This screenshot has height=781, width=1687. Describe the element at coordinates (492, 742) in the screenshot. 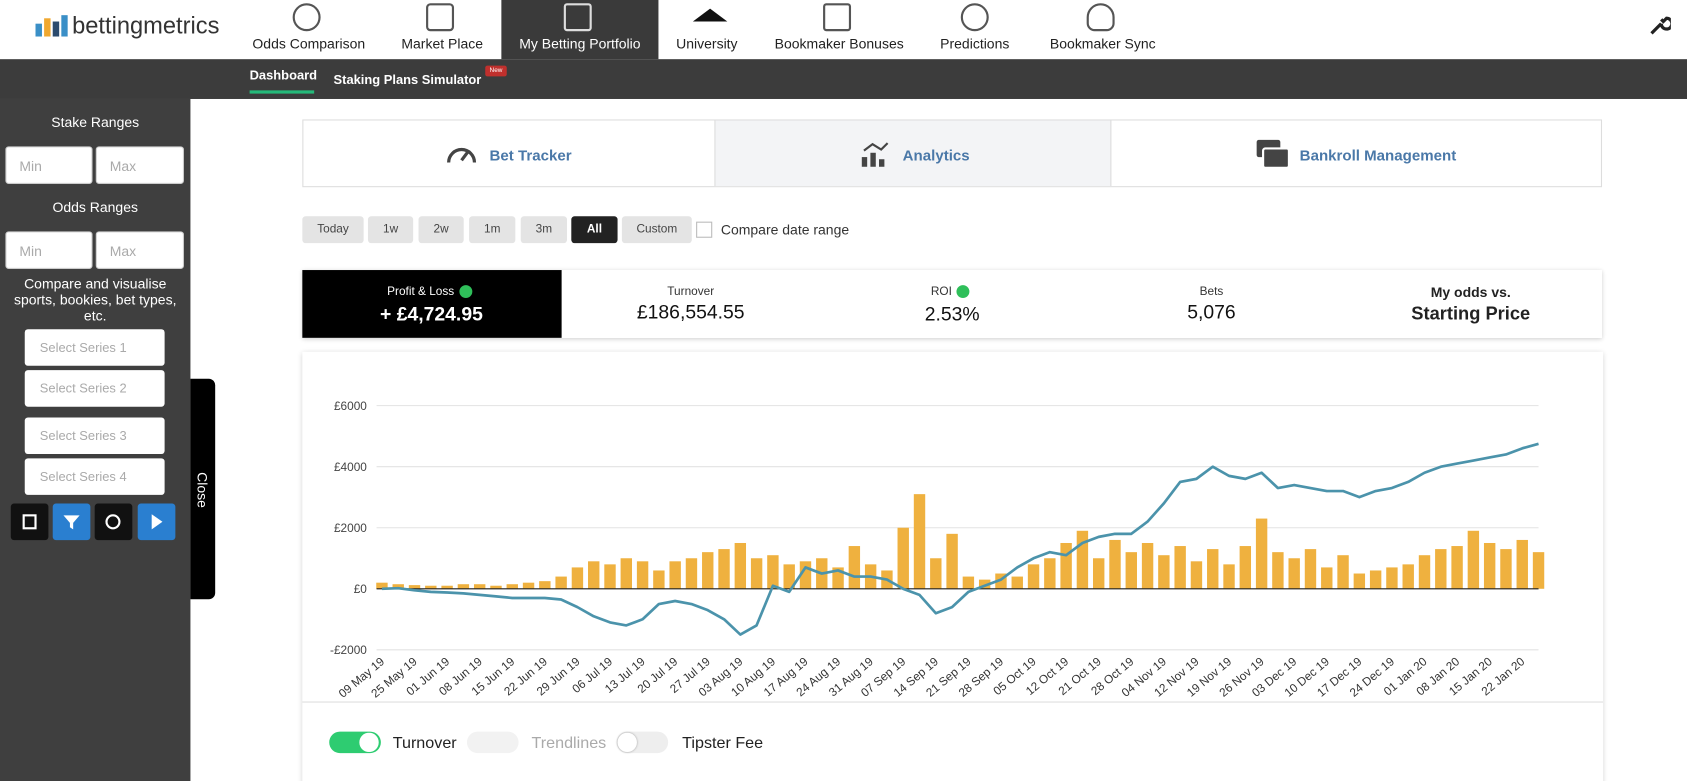

I see `toggle-off` at that location.